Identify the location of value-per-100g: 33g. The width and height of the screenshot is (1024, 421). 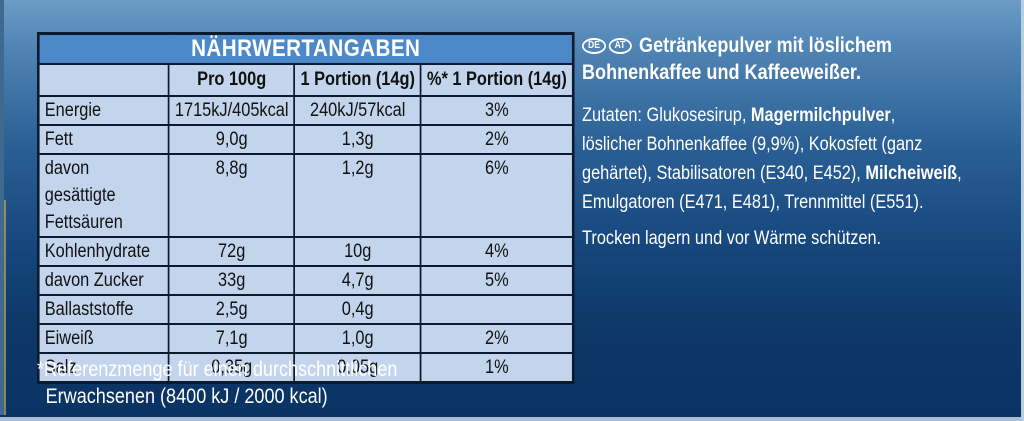
(232, 280).